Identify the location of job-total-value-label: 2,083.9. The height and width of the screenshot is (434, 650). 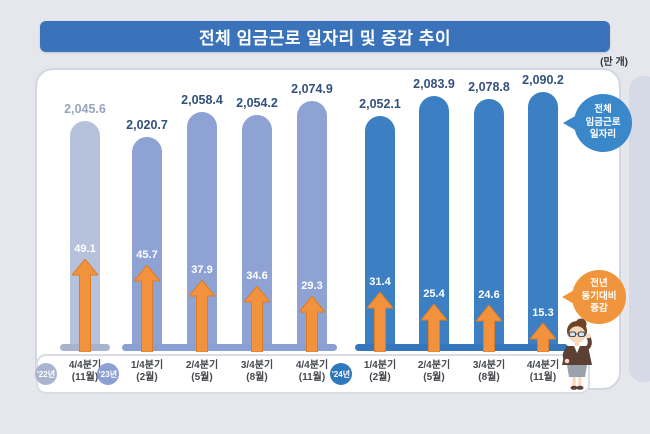
(434, 84).